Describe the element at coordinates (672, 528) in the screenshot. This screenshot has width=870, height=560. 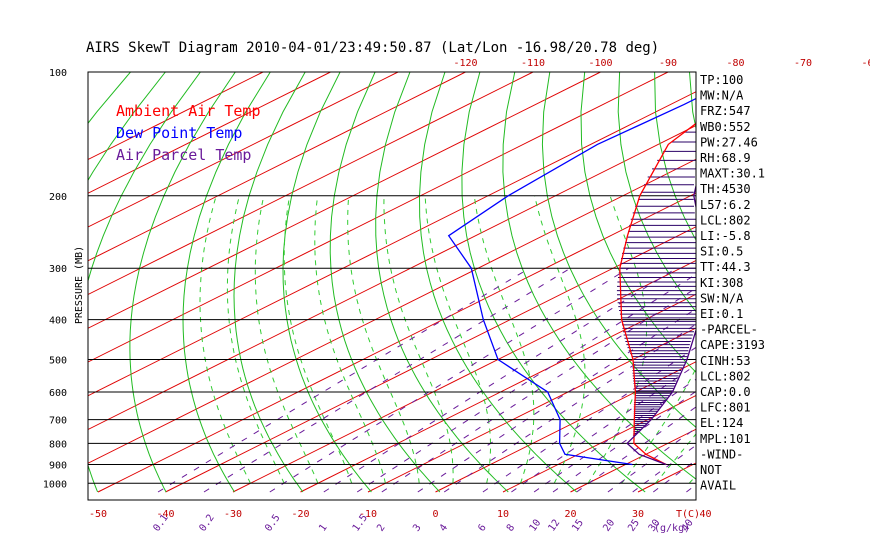
I see `mixing-ratio-unit: (g/kg)` at that location.